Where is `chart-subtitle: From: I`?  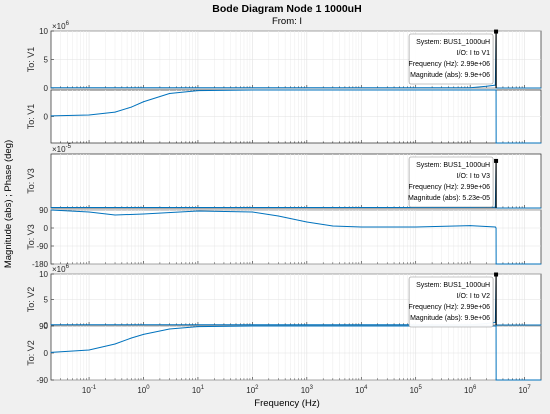
chart-subtitle: From: I is located at coordinates (287, 21).